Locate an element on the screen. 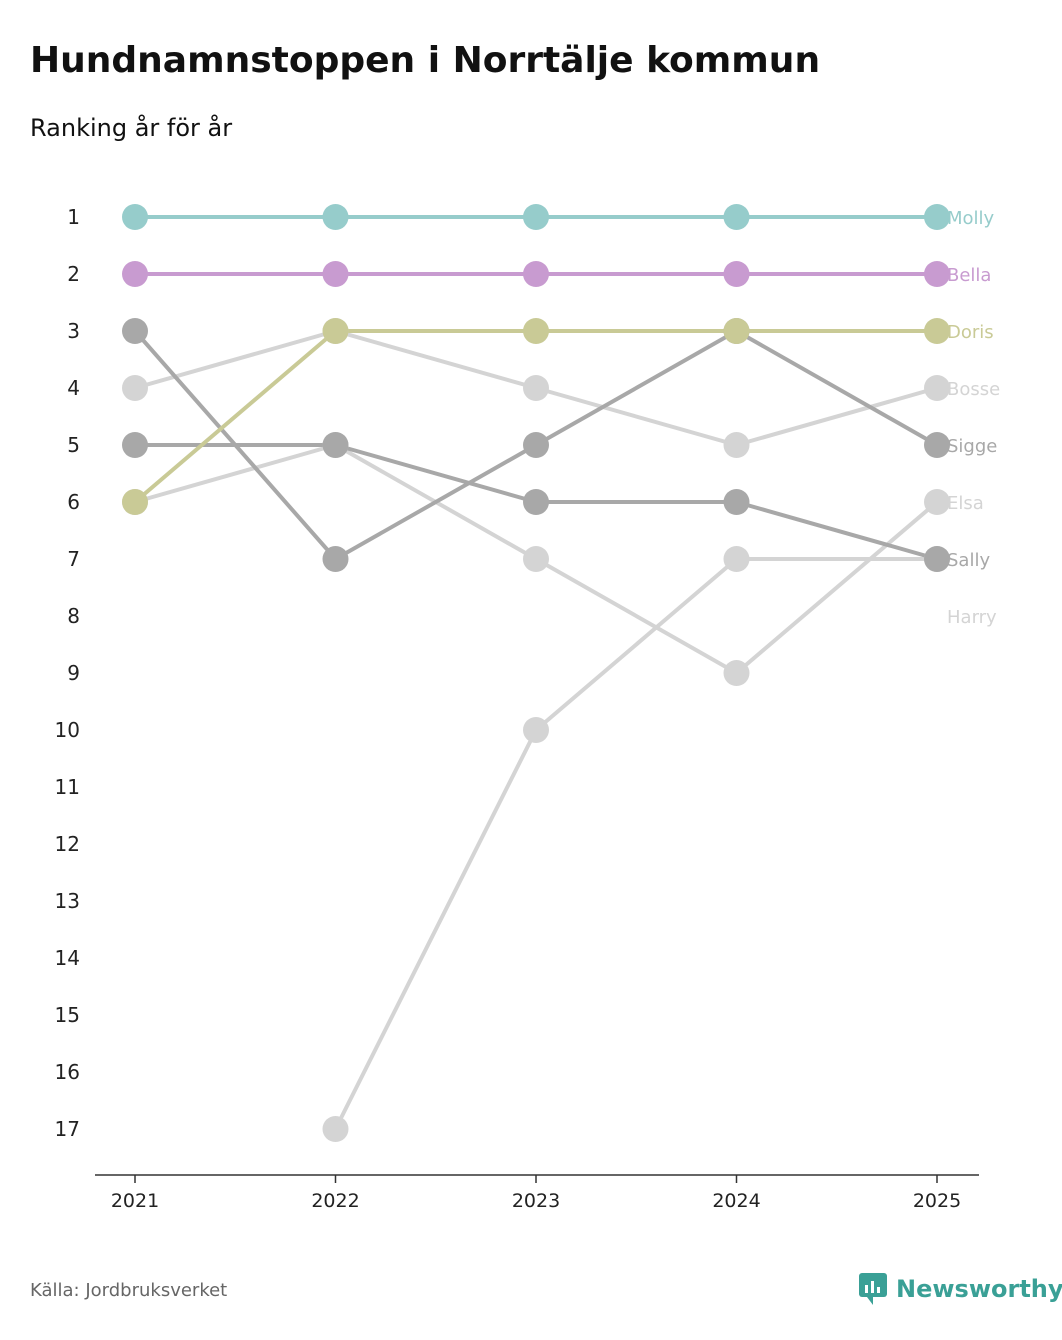 This screenshot has width=1062, height=1340. end-label-elsa: Elsa is located at coordinates (965, 503).